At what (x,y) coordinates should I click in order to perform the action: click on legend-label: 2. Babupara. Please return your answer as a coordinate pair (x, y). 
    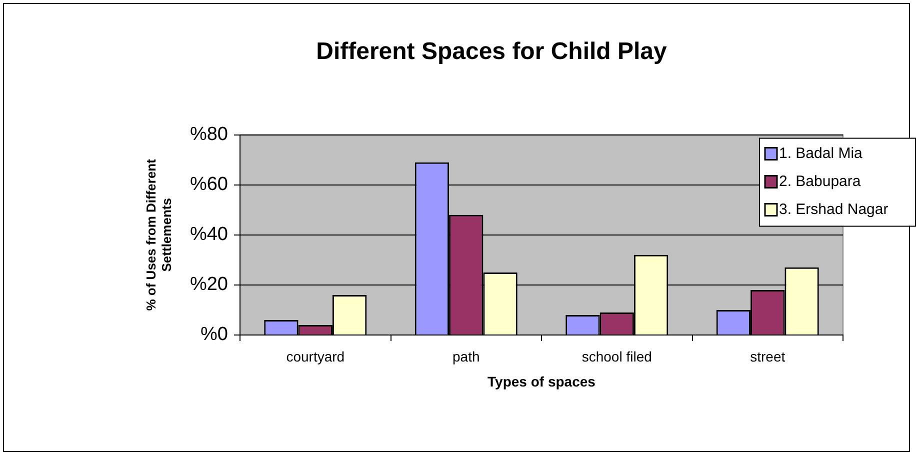
    Looking at the image, I should click on (820, 181).